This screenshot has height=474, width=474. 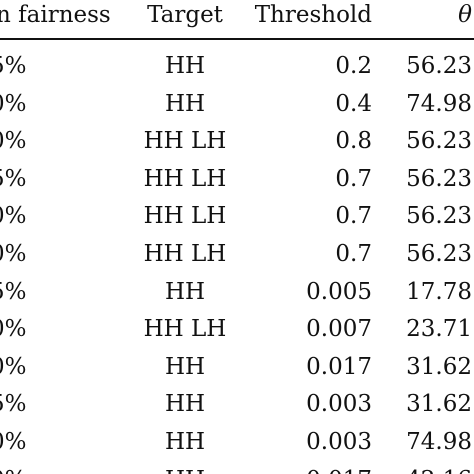 I want to click on cell-threshold: 0.8, so click(x=353, y=141).